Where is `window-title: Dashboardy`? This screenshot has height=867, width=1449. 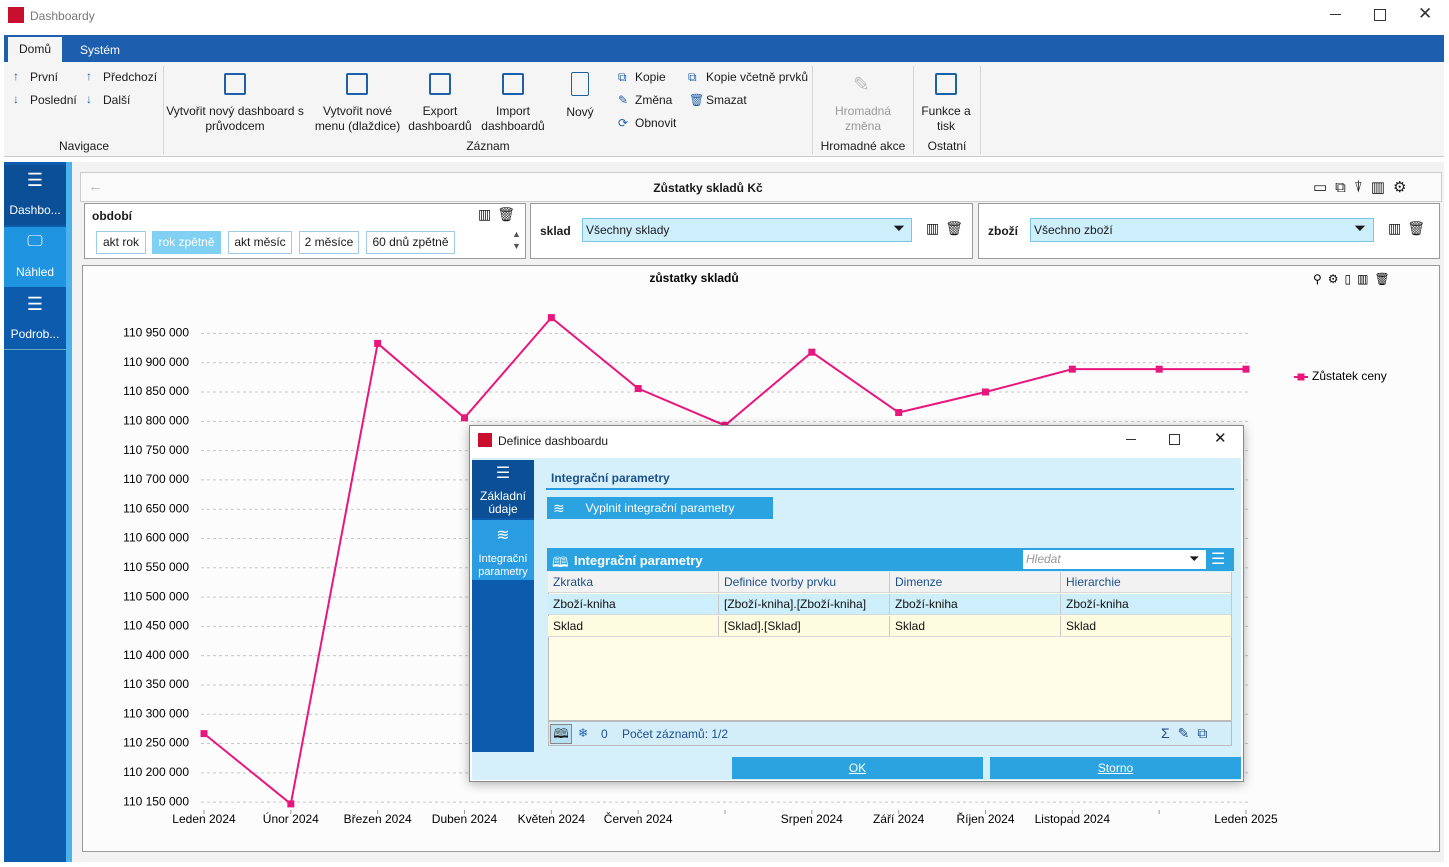
window-title: Dashboardy is located at coordinates (62, 16).